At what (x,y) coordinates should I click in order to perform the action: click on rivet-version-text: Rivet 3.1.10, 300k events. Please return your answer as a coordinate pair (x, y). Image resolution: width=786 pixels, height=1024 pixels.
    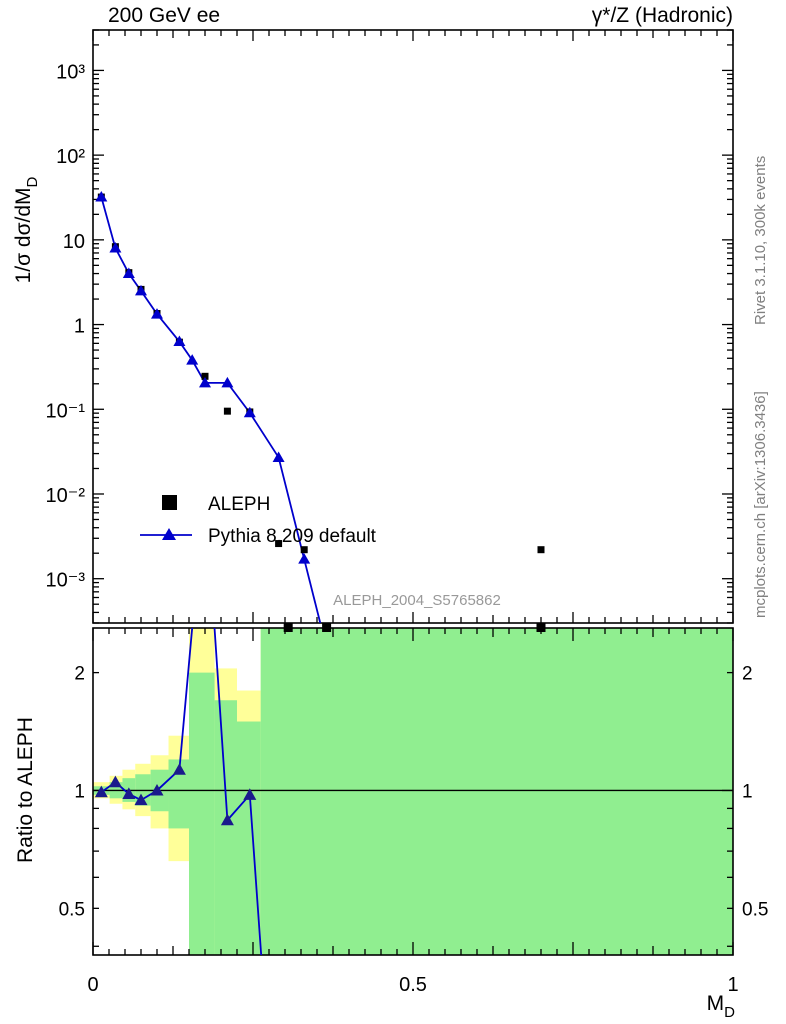
    Looking at the image, I should click on (760, 240).